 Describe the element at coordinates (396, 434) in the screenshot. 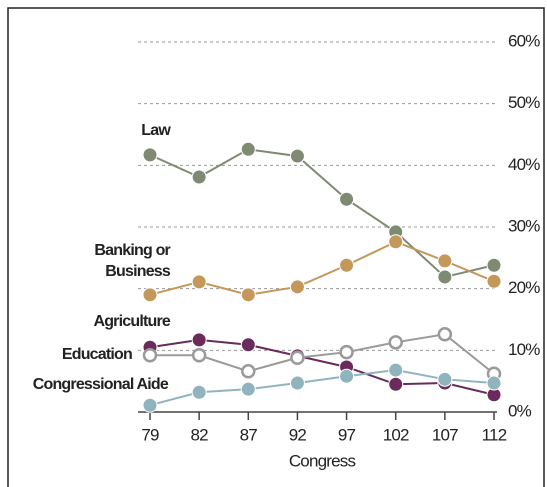

I see `x-tick-label: 102` at that location.